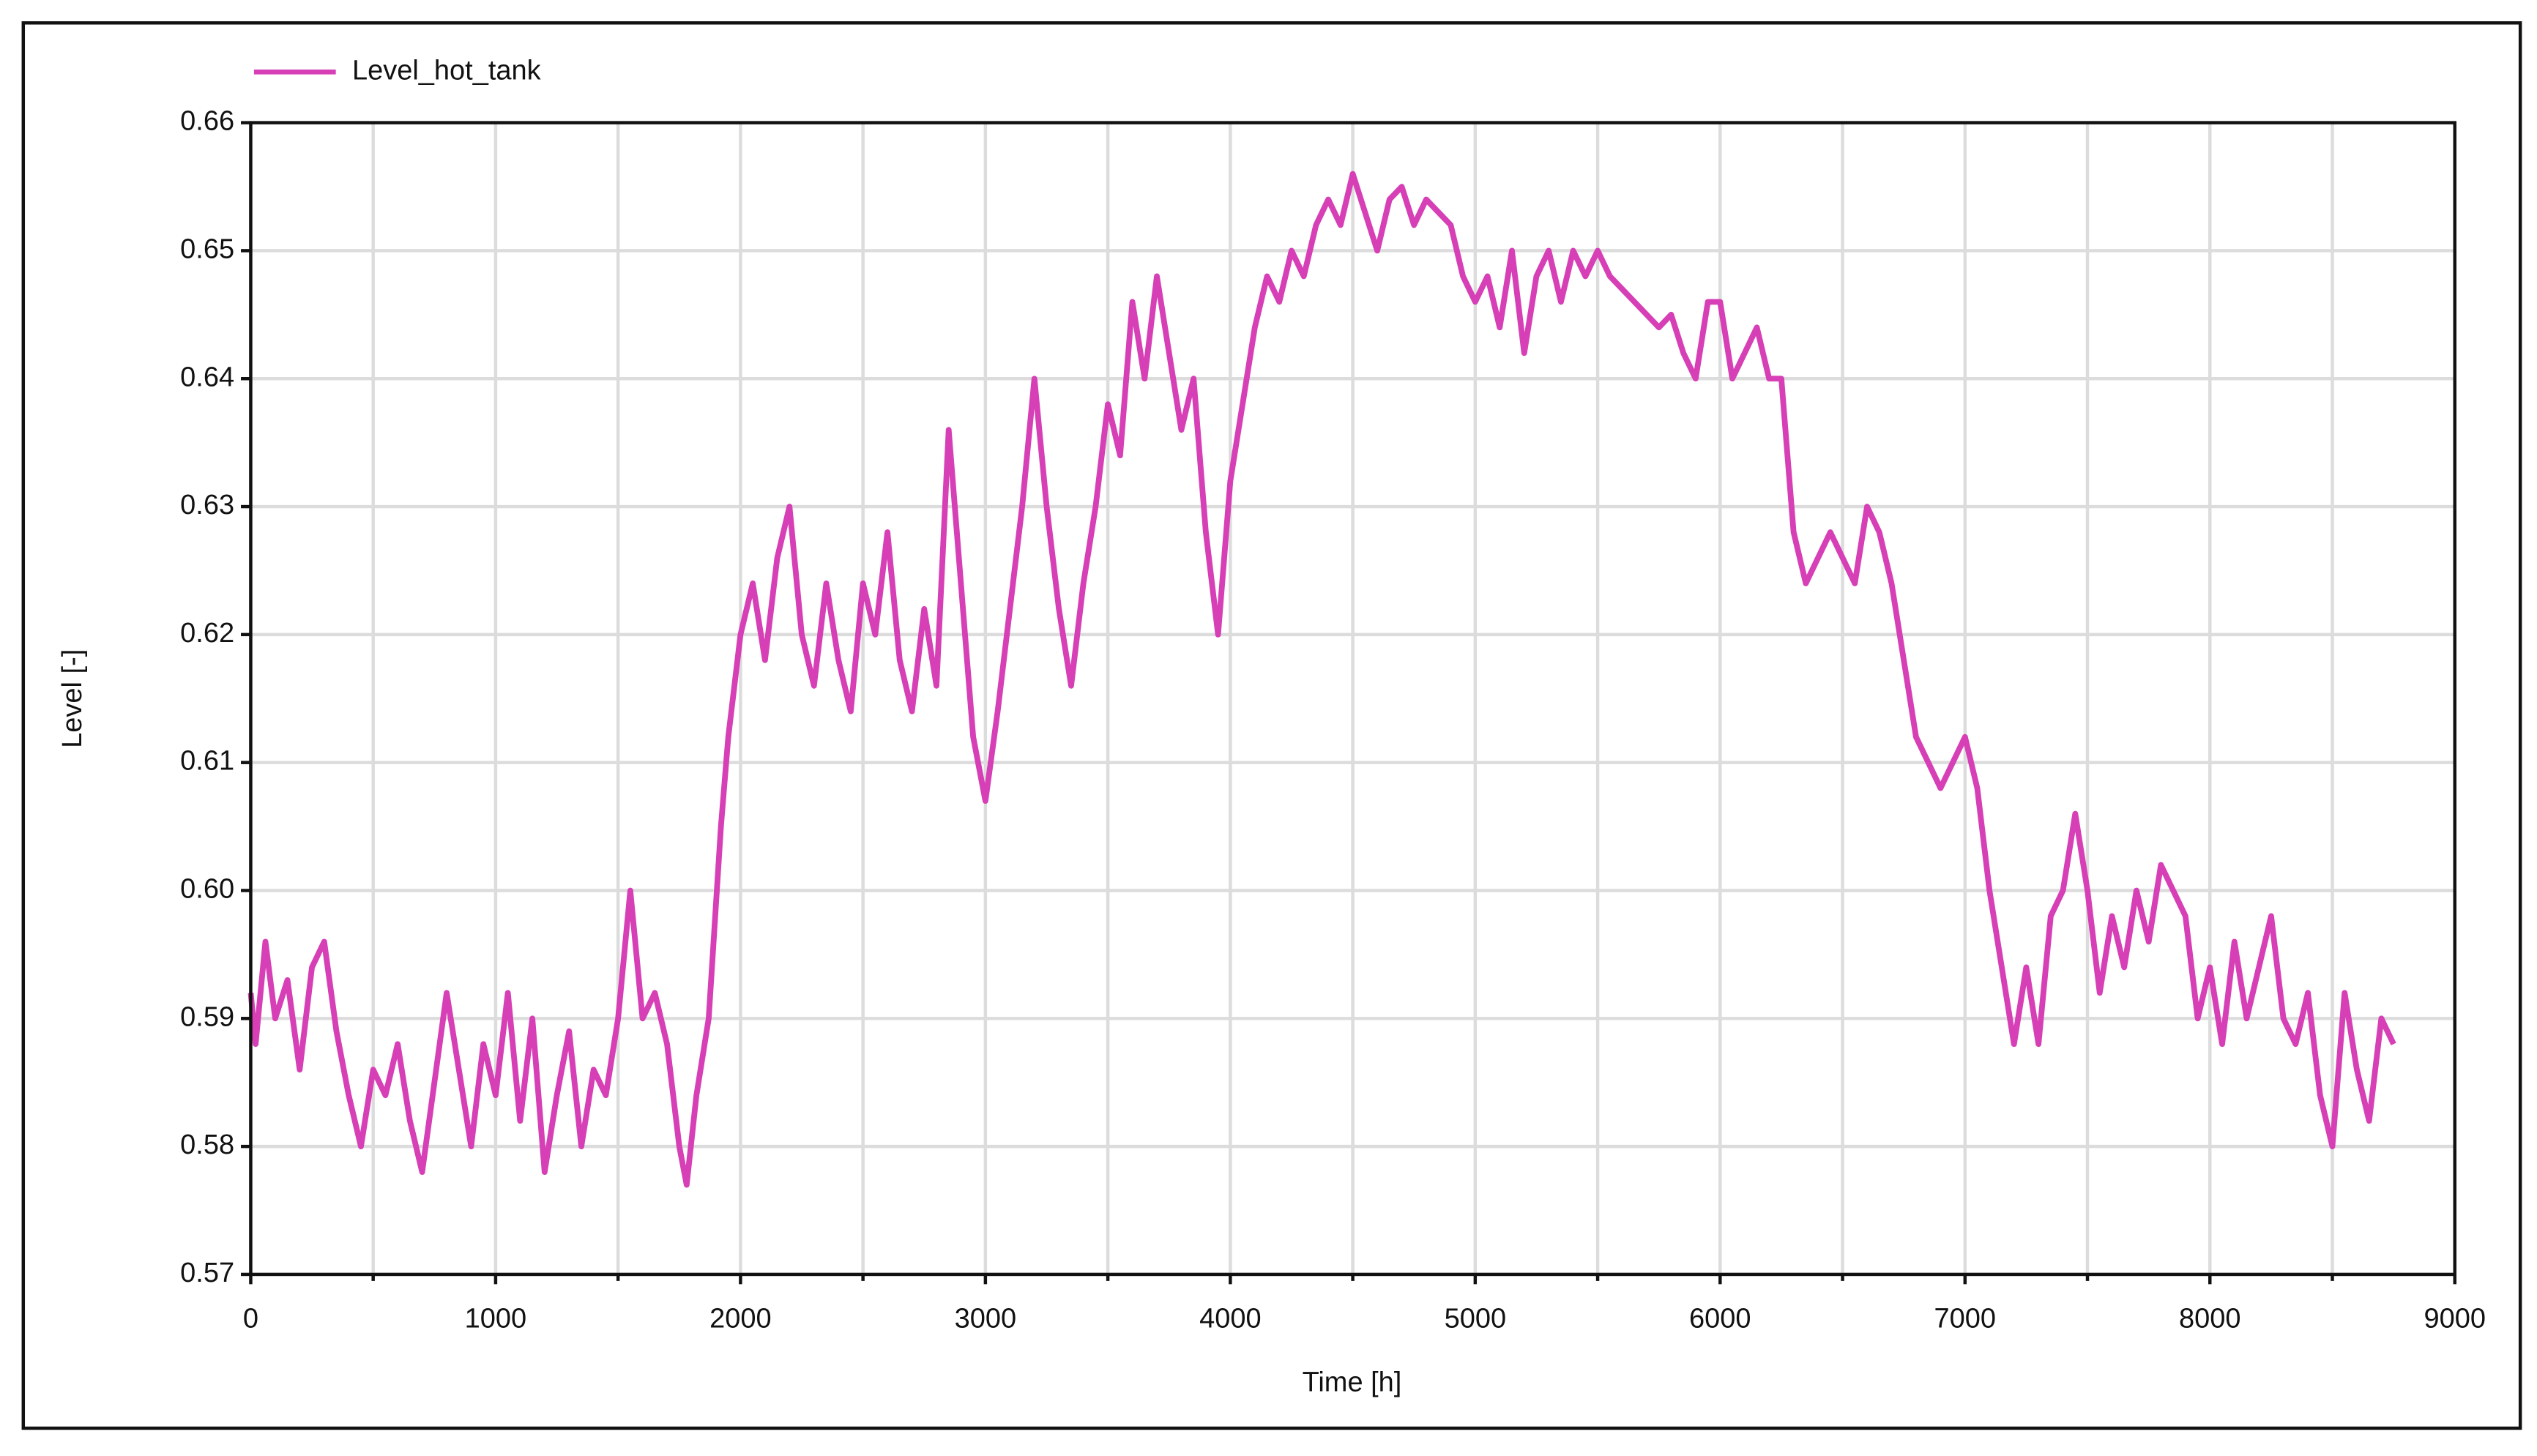  I want to click on y-tick-label: 0.57, so click(207, 1273).